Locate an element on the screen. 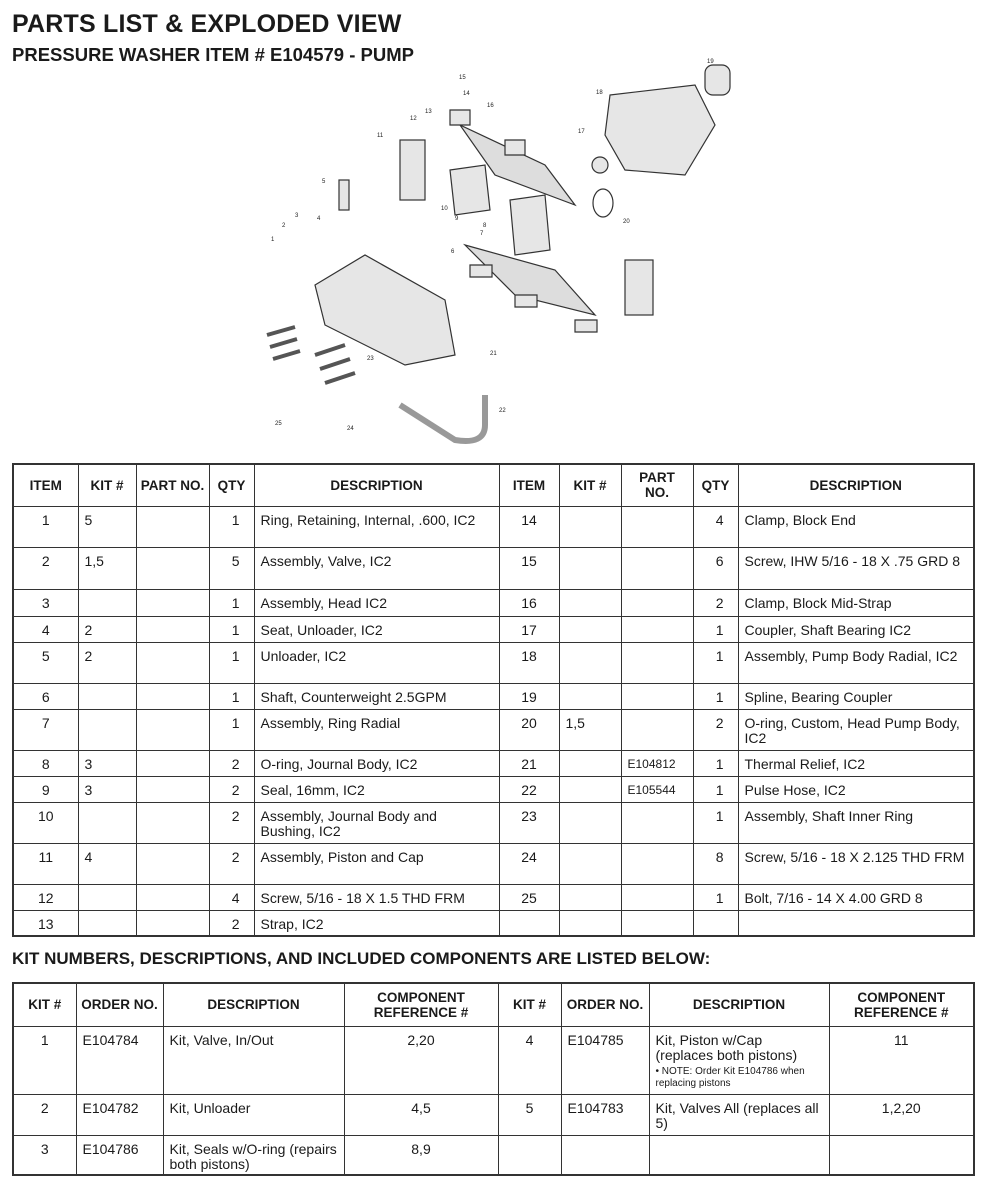  callout-23: 23 is located at coordinates (370, 359).